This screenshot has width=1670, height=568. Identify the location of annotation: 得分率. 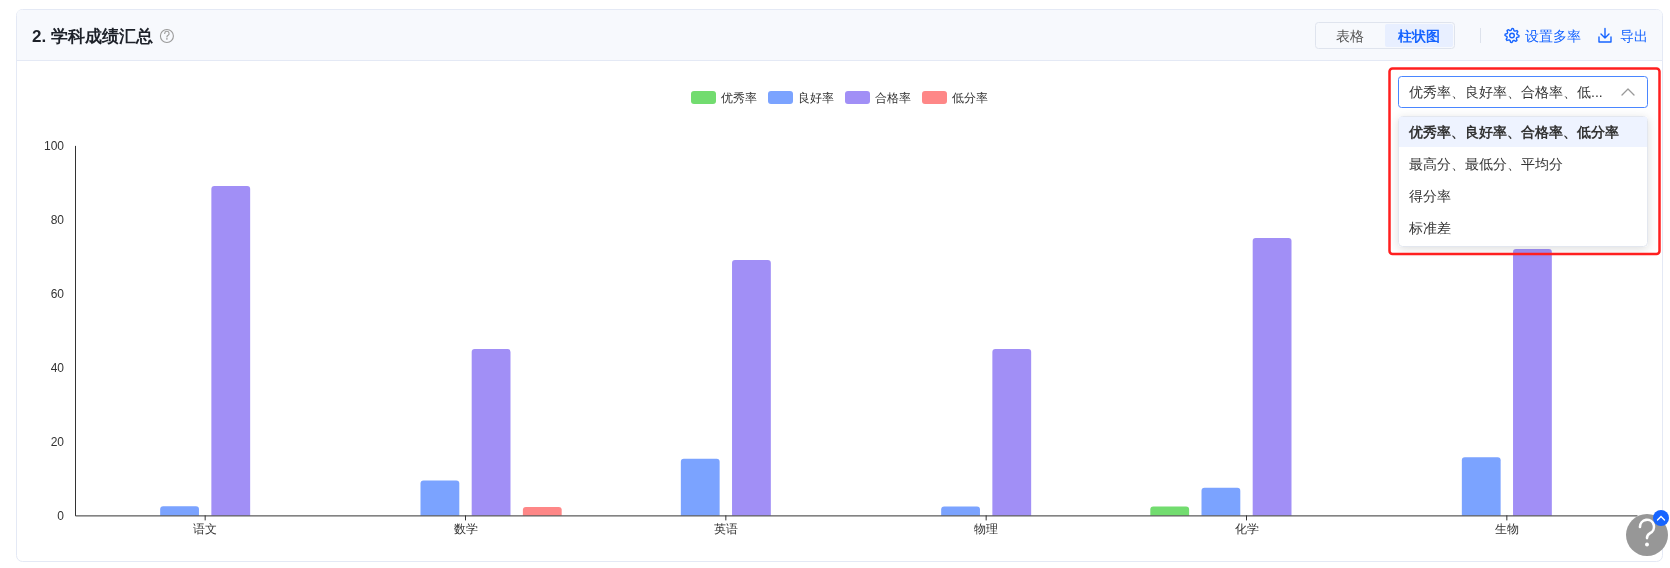
(1430, 196).